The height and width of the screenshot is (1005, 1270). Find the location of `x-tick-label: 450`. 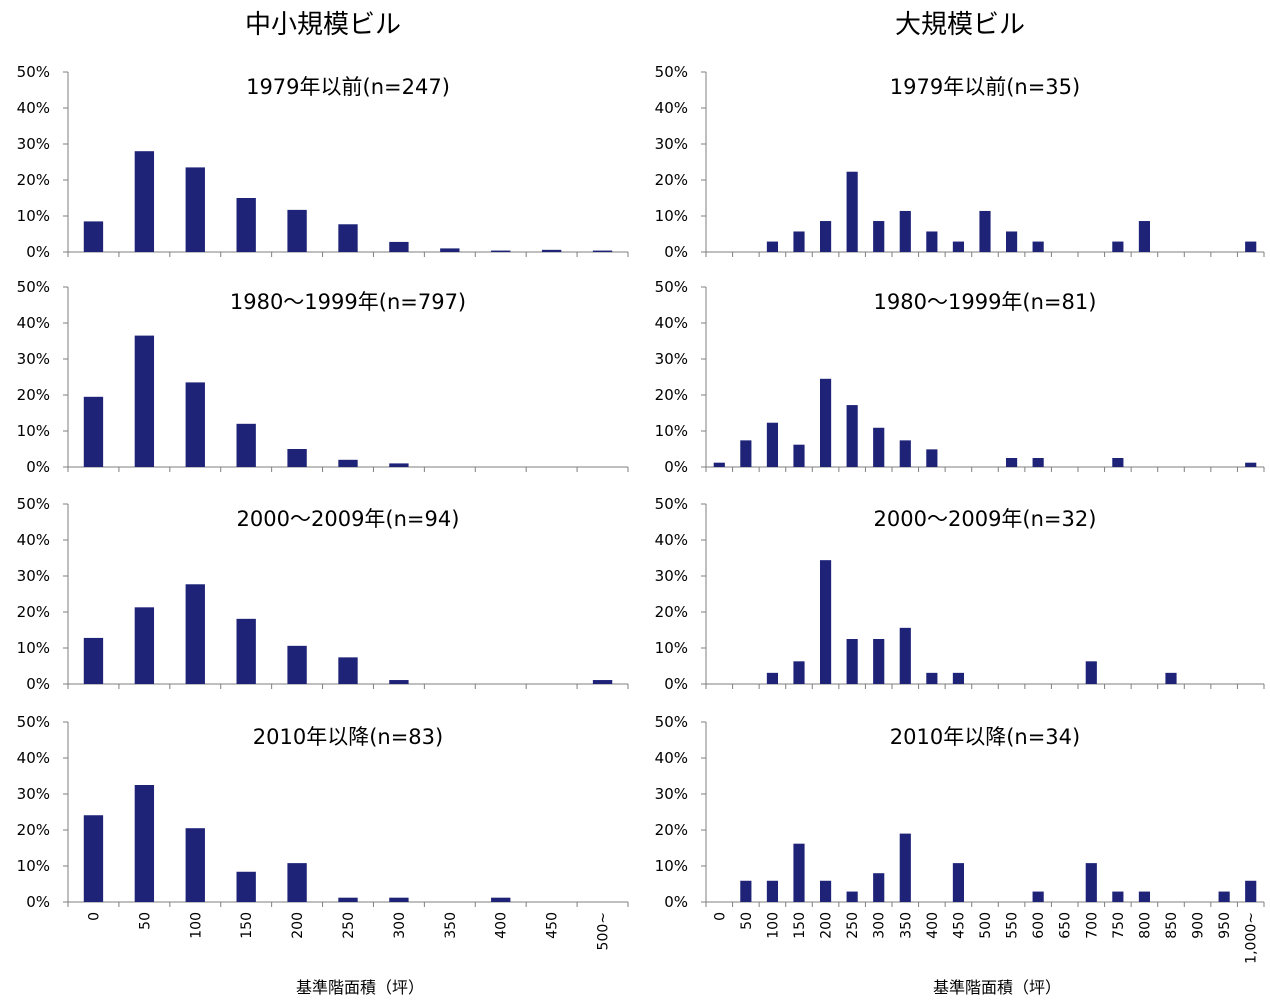

x-tick-label: 450 is located at coordinates (553, 925).